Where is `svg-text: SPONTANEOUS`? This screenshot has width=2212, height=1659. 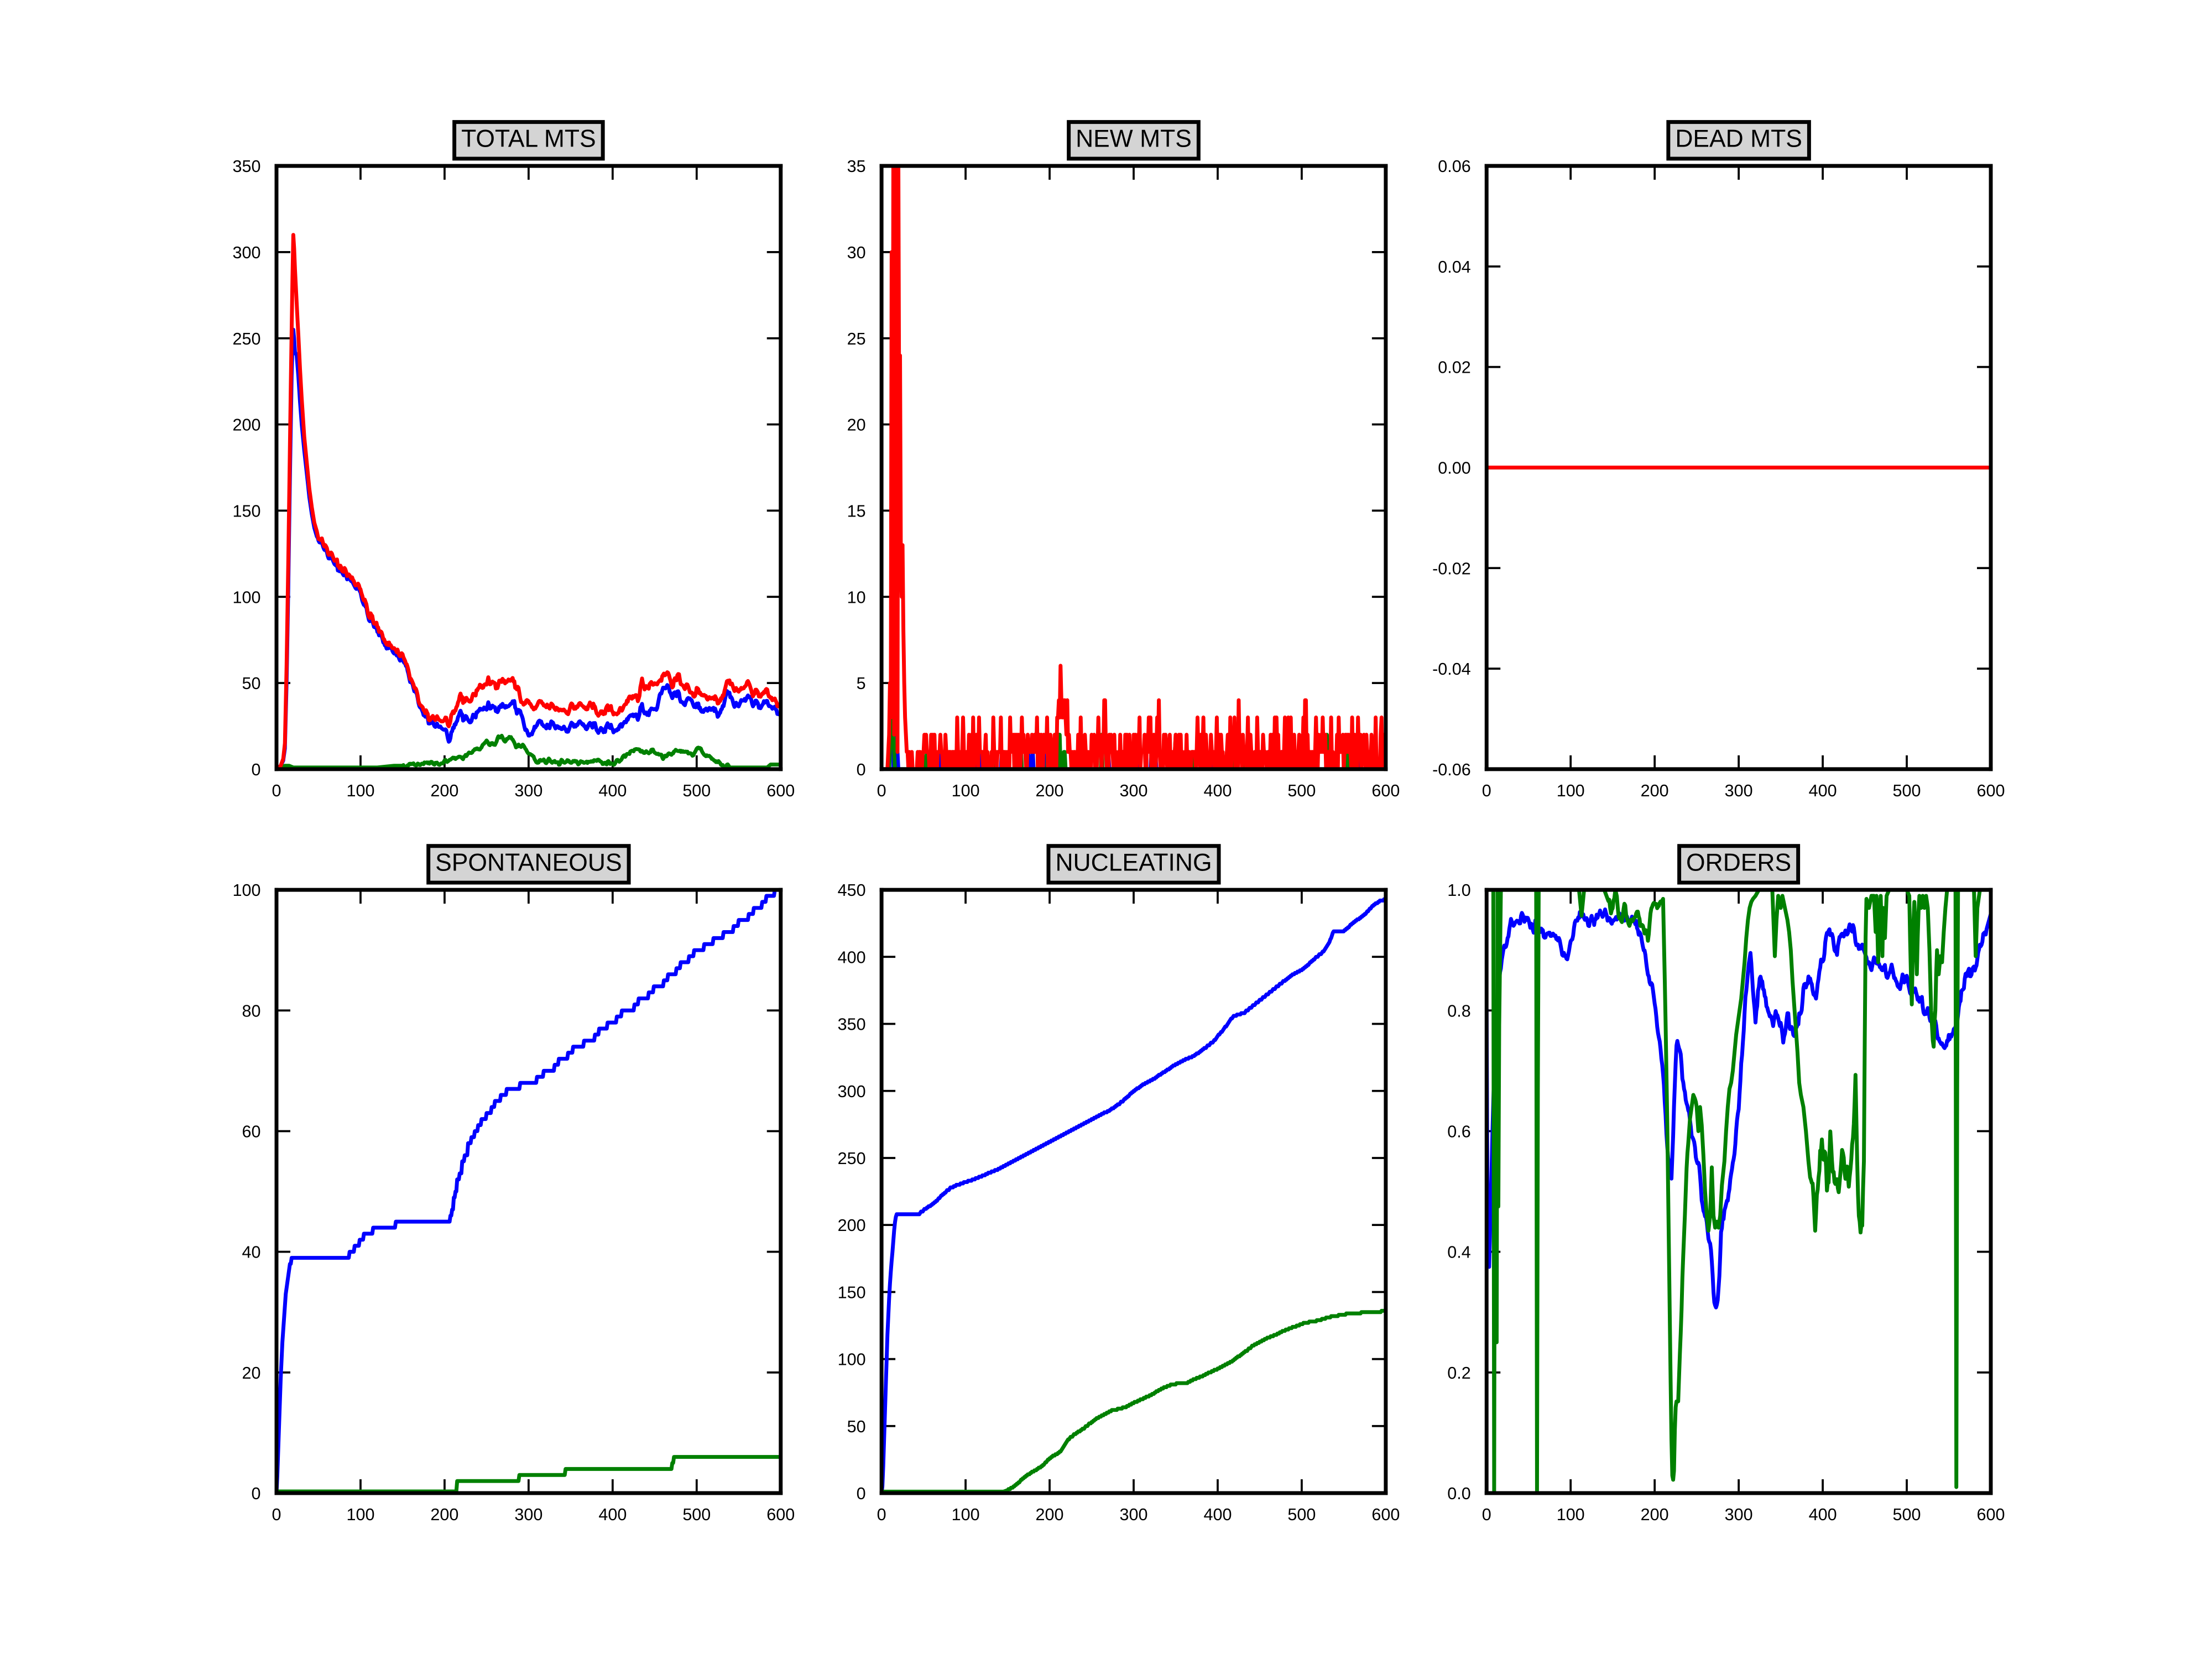
svg-text: SPONTANEOUS is located at coordinates (528, 863).